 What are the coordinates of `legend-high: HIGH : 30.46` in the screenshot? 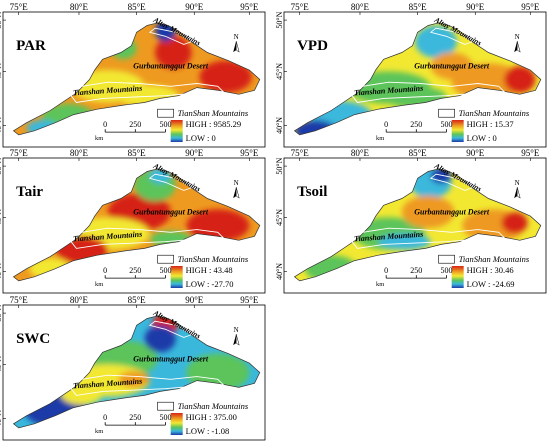 It's located at (490, 270).